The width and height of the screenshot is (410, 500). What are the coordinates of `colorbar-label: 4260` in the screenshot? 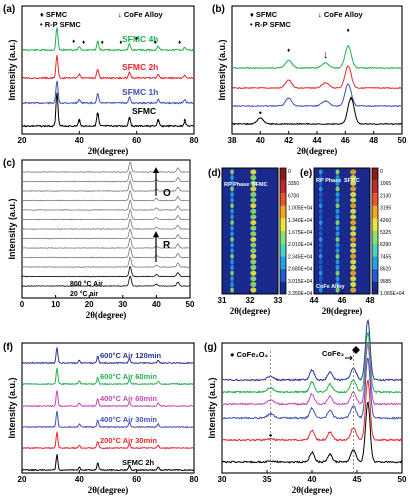 It's located at (385, 221).